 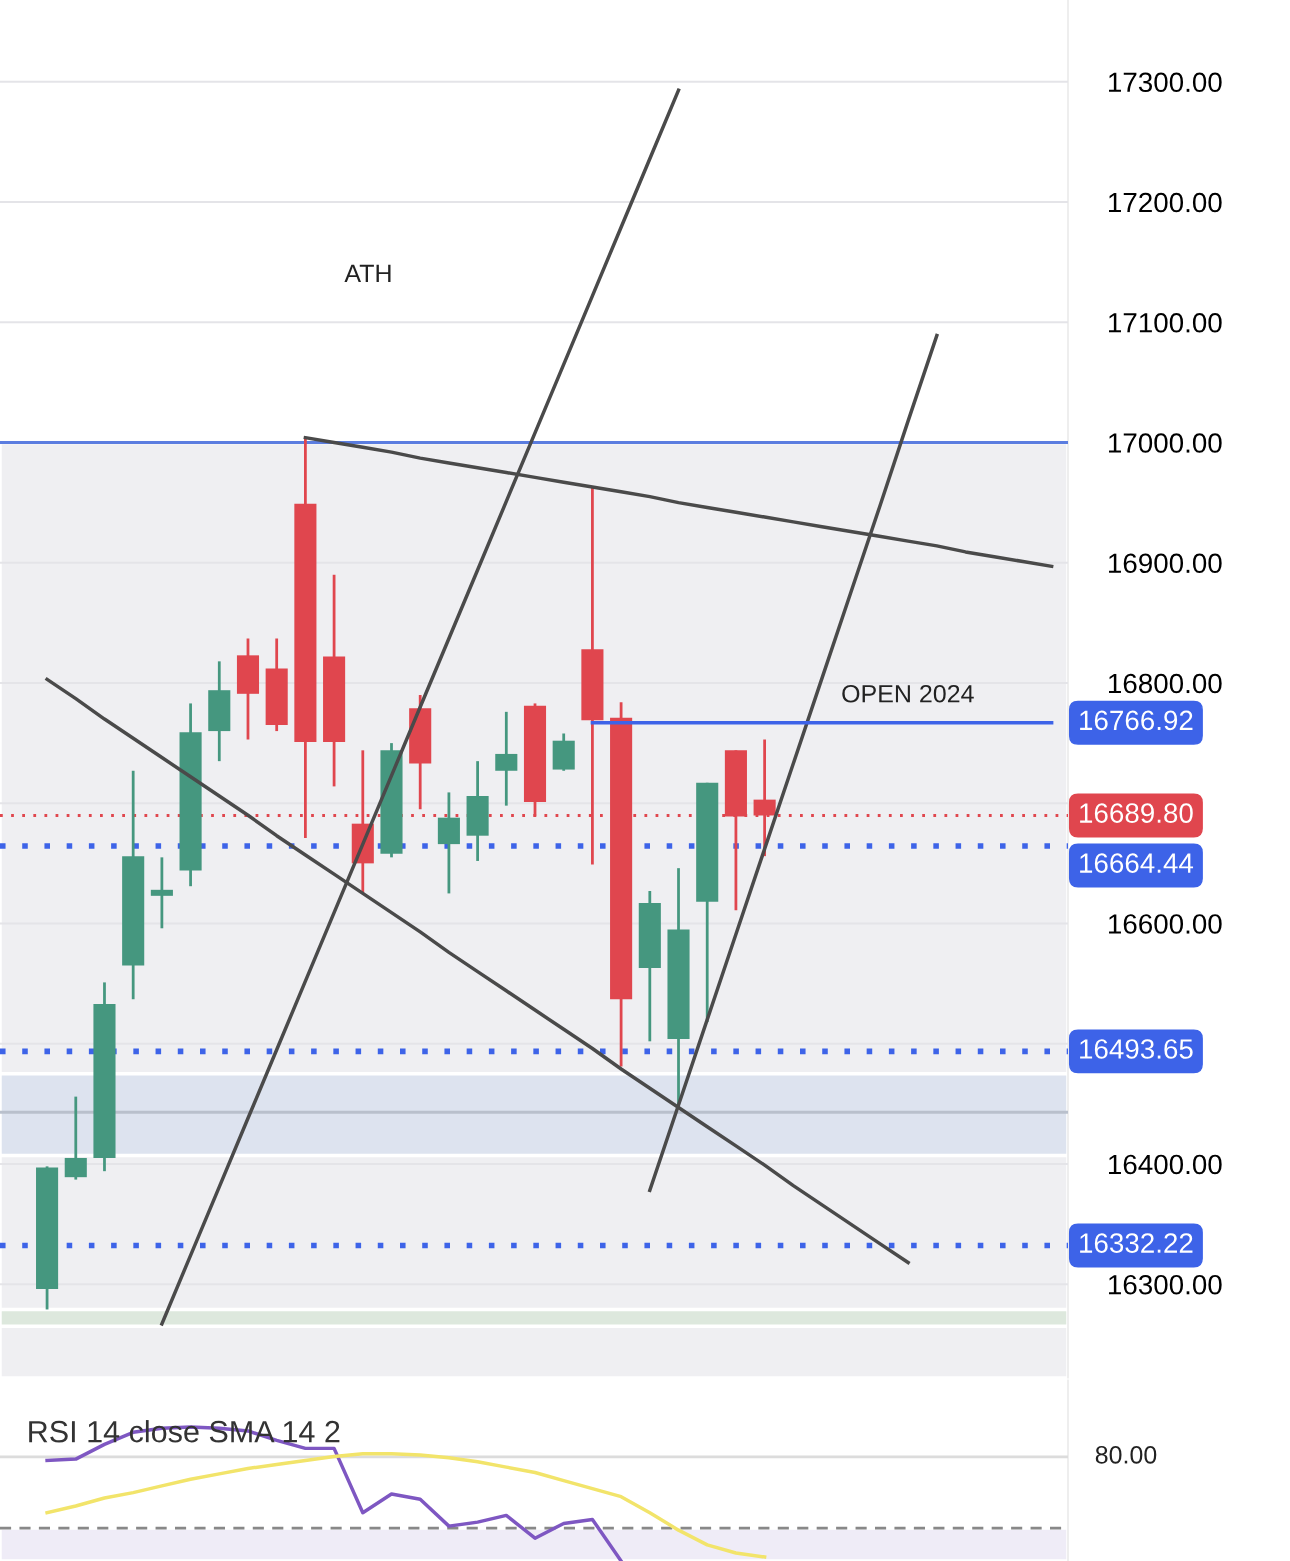 What do you see at coordinates (1165, 683) in the screenshot?
I see `y-tick-label: 16800.00` at bounding box center [1165, 683].